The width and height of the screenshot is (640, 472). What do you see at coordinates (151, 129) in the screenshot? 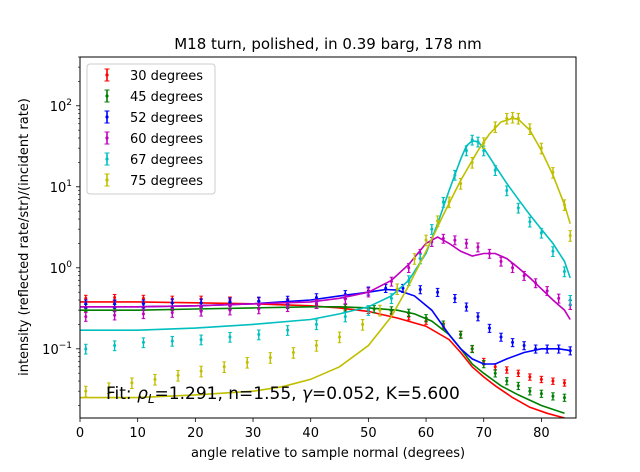
I see `legend-box` at bounding box center [151, 129].